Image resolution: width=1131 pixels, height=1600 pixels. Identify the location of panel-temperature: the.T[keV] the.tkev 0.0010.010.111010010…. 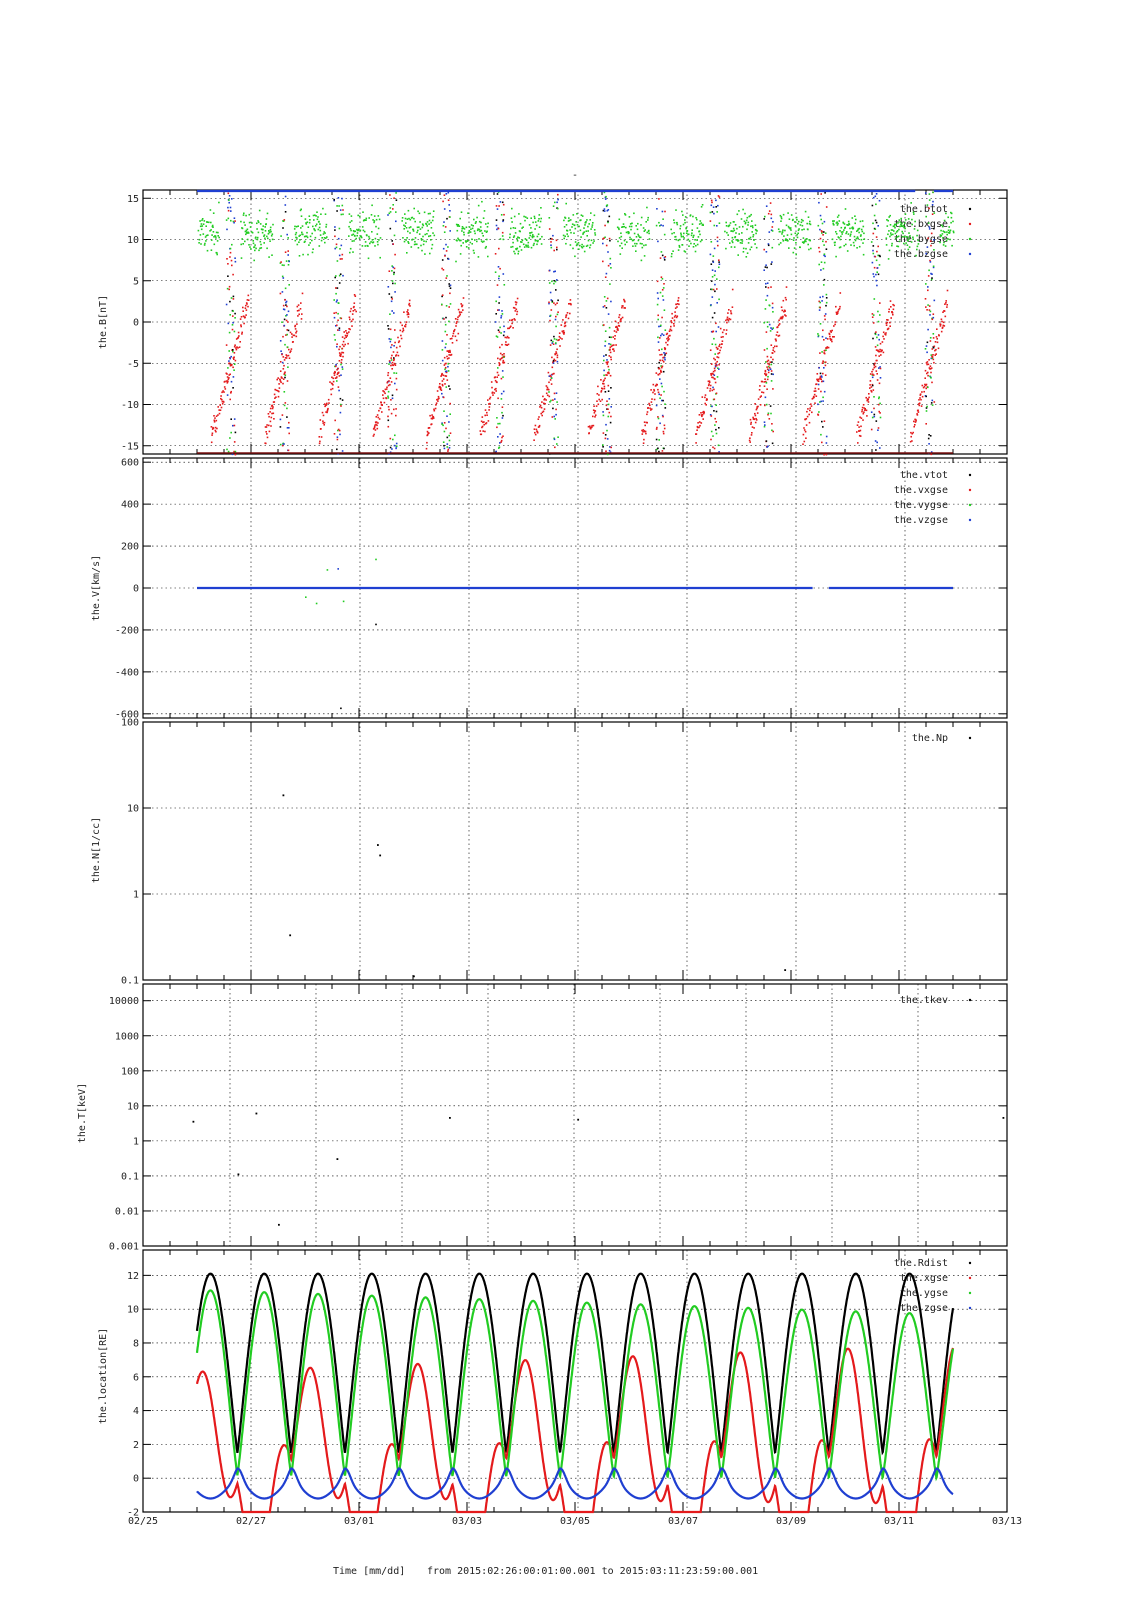
(542, 1118).